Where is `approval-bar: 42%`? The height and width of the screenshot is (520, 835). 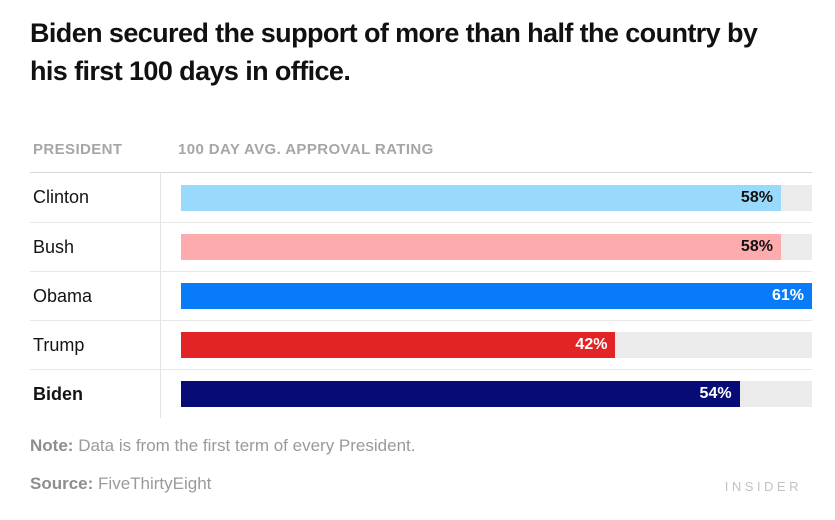
approval-bar: 42% is located at coordinates (398, 345).